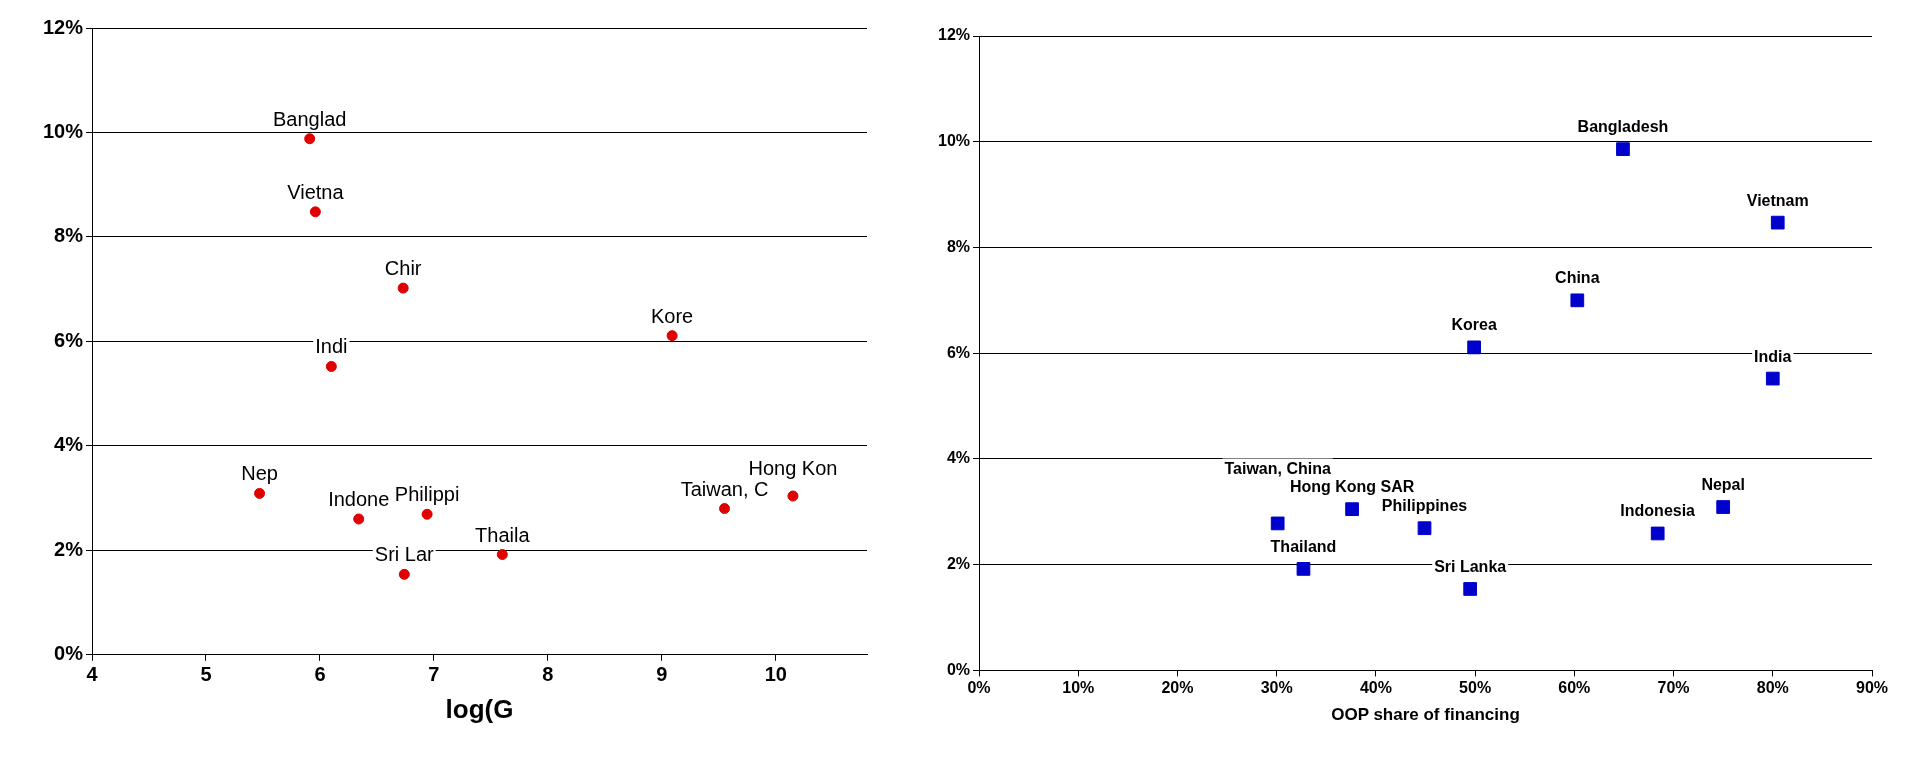 Image resolution: width=1910 pixels, height=778 pixels. What do you see at coordinates (434, 674) in the screenshot?
I see `x-tick-label: 7` at bounding box center [434, 674].